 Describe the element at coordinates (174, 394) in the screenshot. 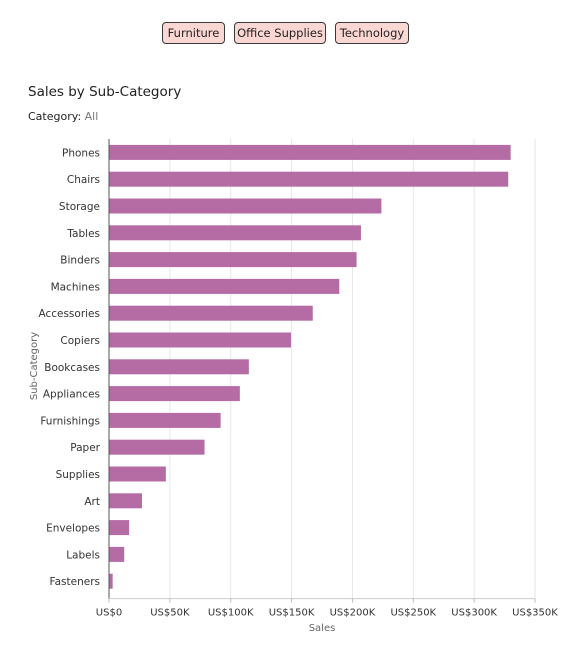

I see `bar-appliances` at that location.